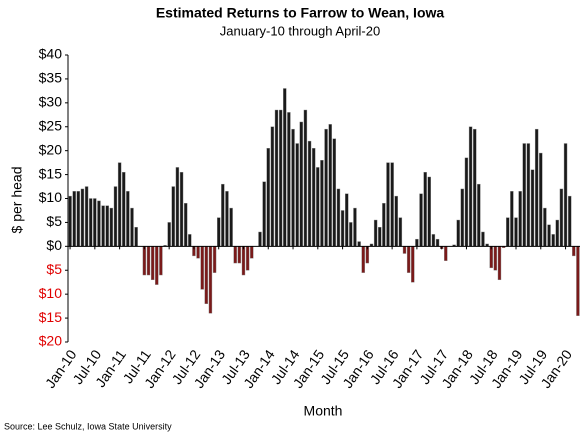  What do you see at coordinates (51, 102) in the screenshot?
I see `y-tick-label: $30` at bounding box center [51, 102].